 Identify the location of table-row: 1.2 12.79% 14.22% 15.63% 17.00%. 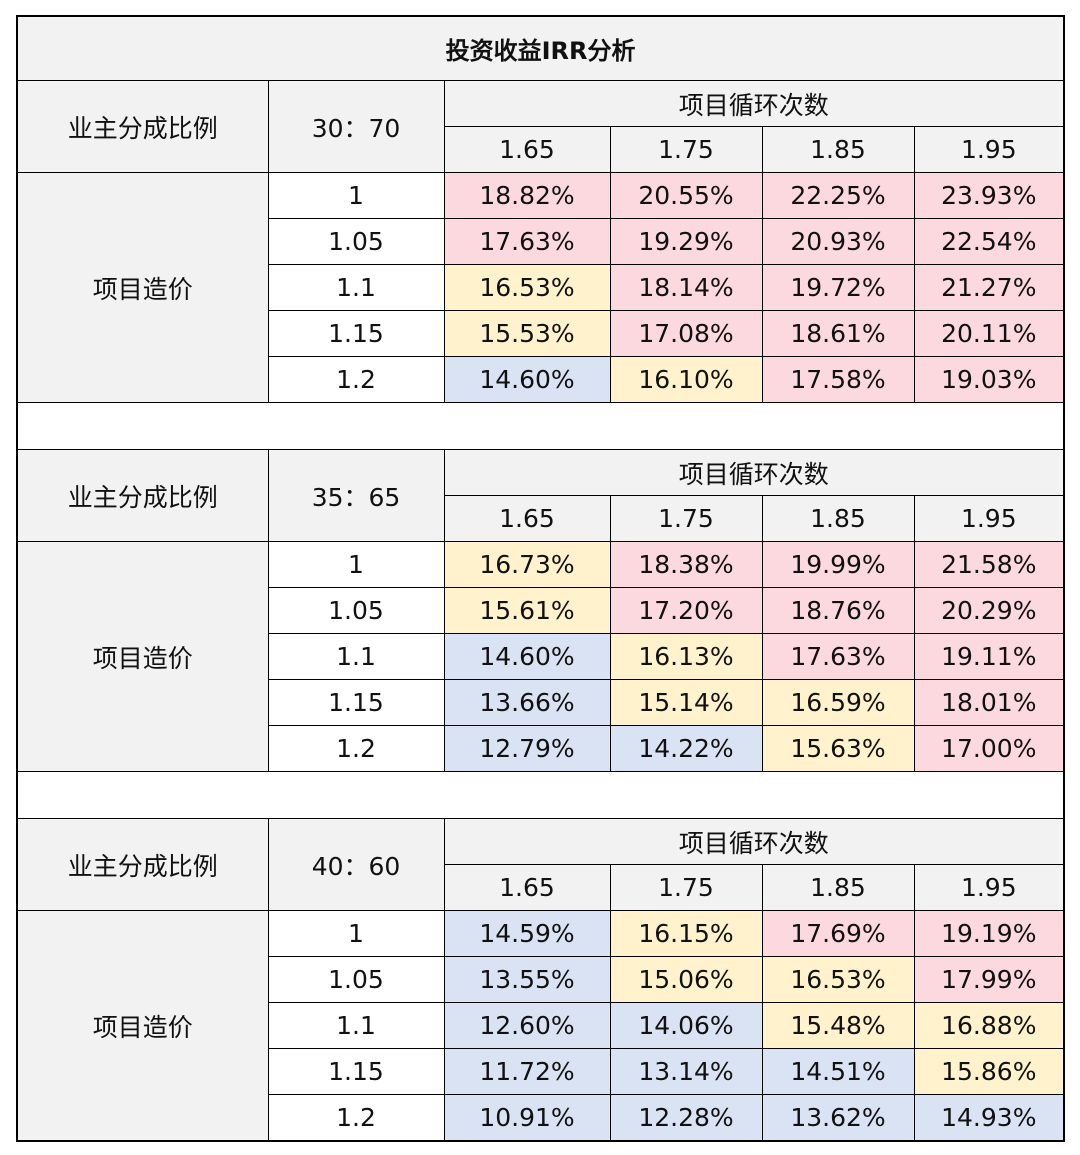
(541, 748).